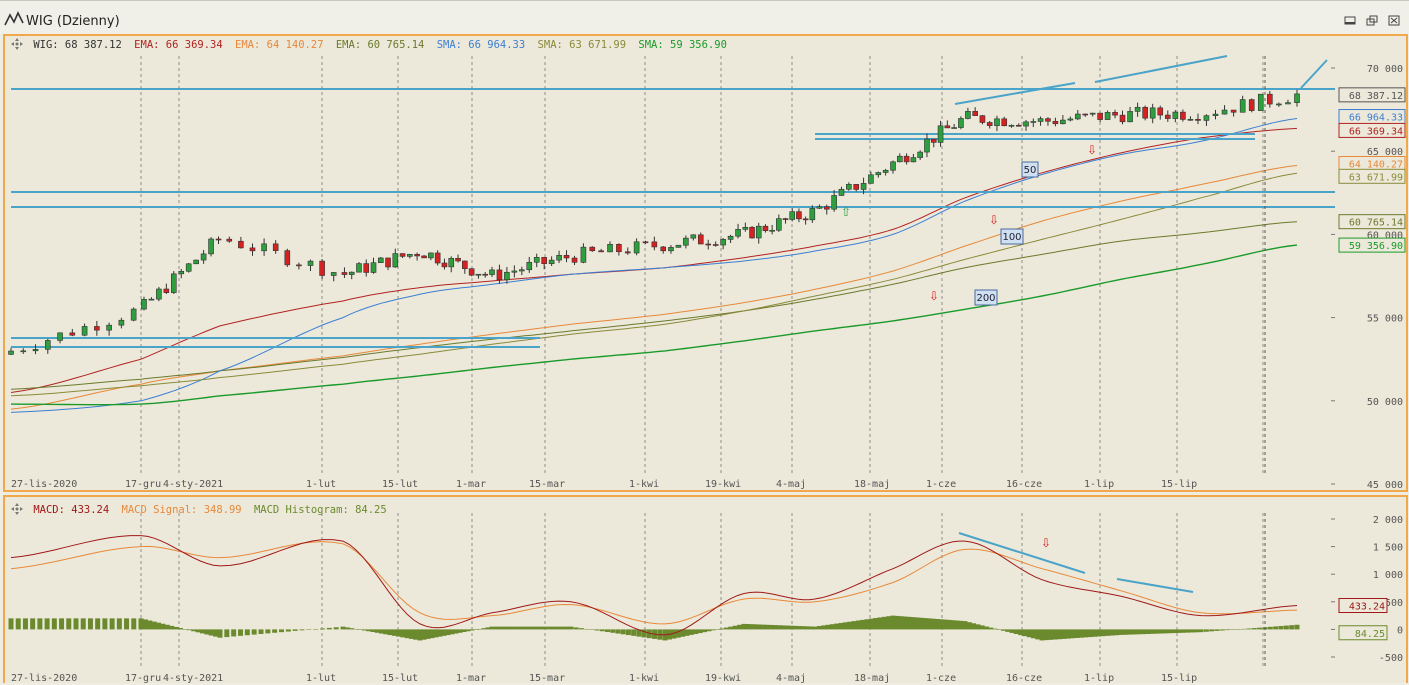 Image resolution: width=1409 pixels, height=685 pixels. I want to click on legend-sma66: SMA: 66 964.33, so click(481, 45).